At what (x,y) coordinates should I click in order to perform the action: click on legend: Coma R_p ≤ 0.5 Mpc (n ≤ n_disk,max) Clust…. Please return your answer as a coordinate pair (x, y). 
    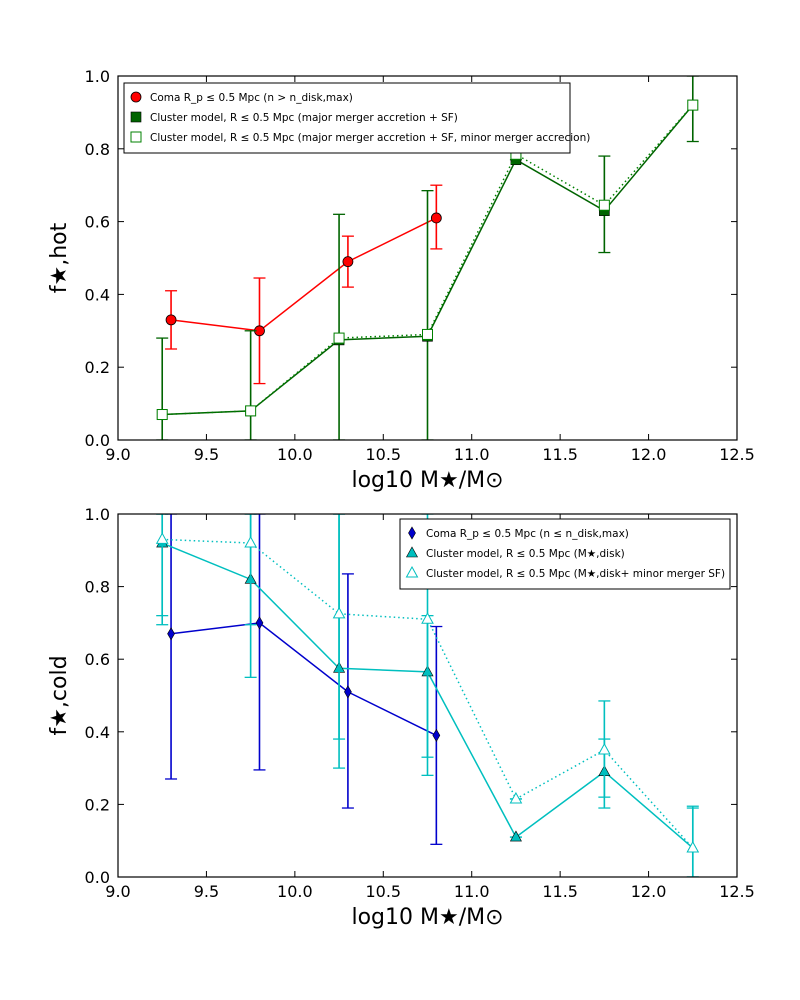
    Looking at the image, I should click on (565, 554).